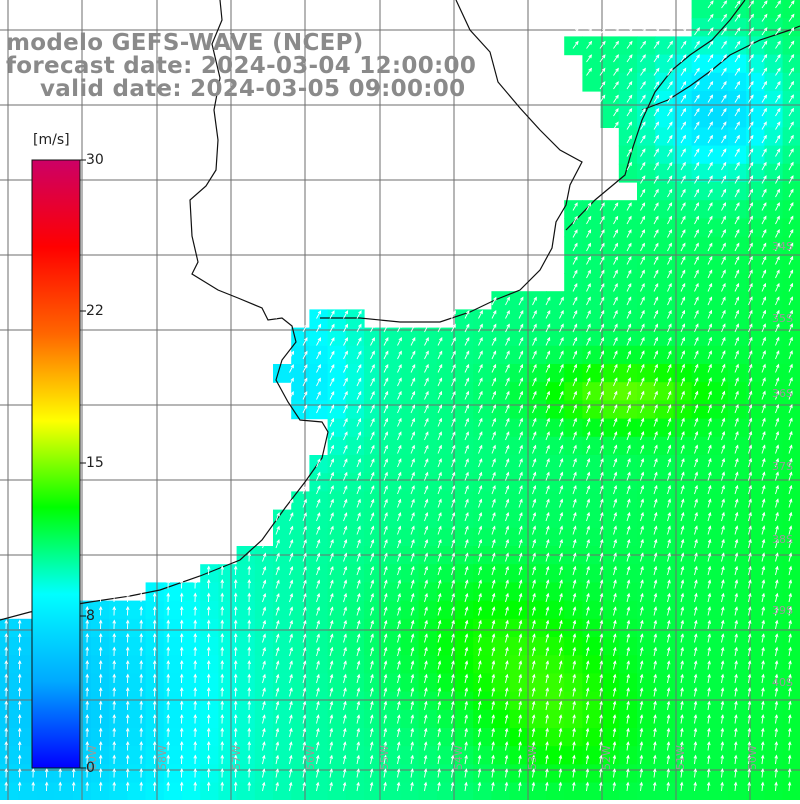 The height and width of the screenshot is (804, 800). I want to click on latitude-label: 35S, so click(782, 318).